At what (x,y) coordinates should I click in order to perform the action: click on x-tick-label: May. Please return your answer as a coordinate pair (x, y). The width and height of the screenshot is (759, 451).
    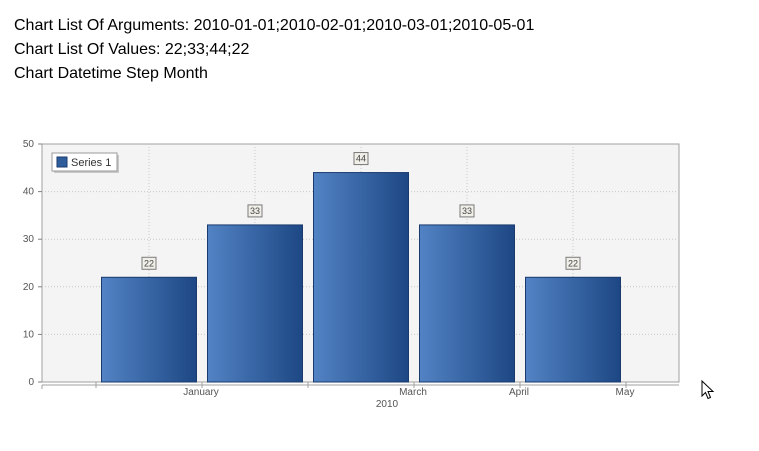
    Looking at the image, I should click on (625, 392).